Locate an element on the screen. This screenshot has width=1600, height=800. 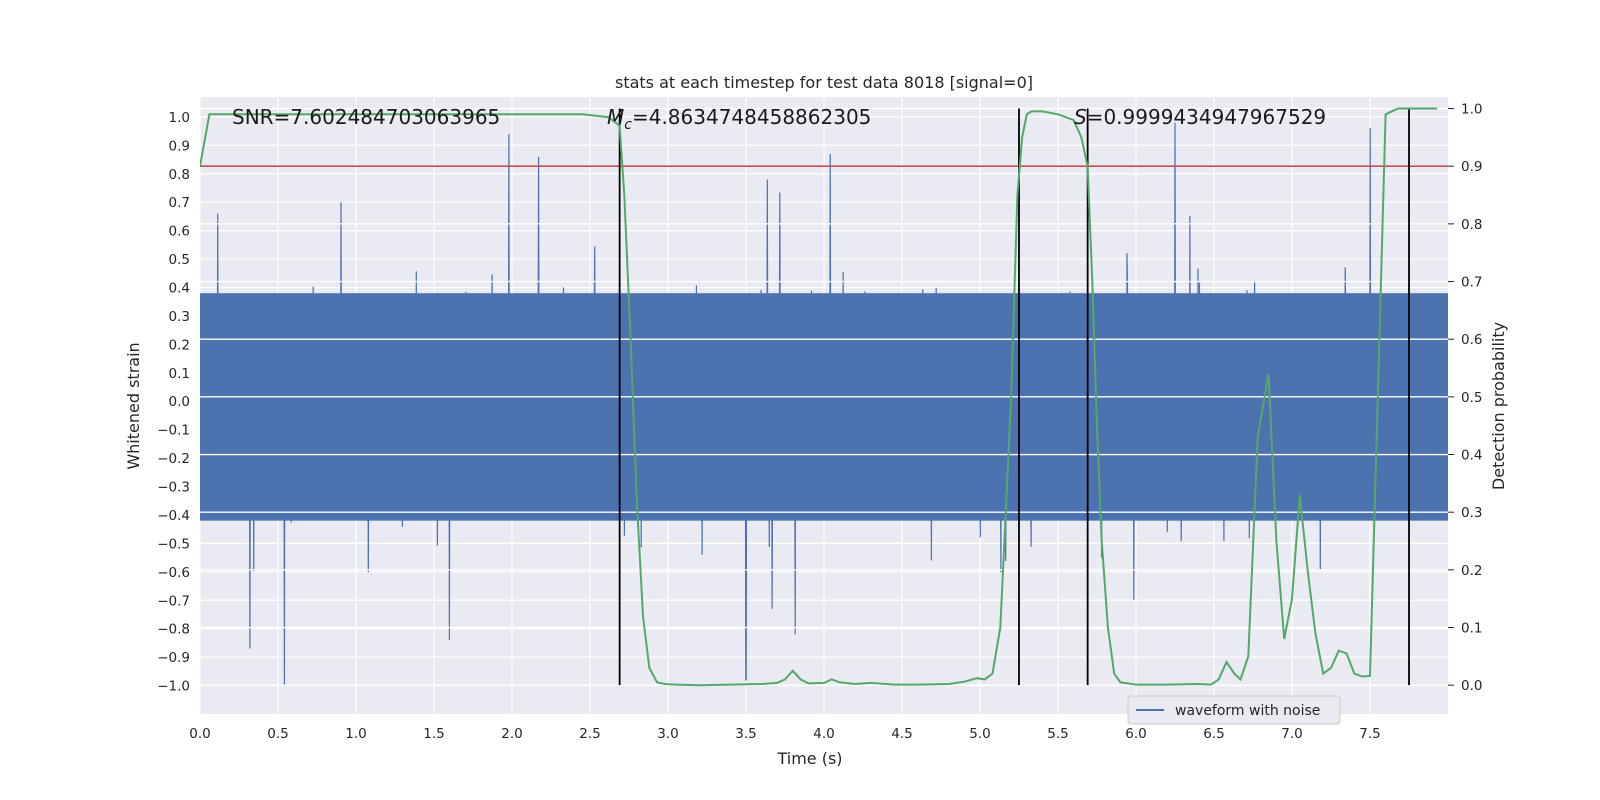
y-left-tick-label: 0.0 is located at coordinates (179, 402).